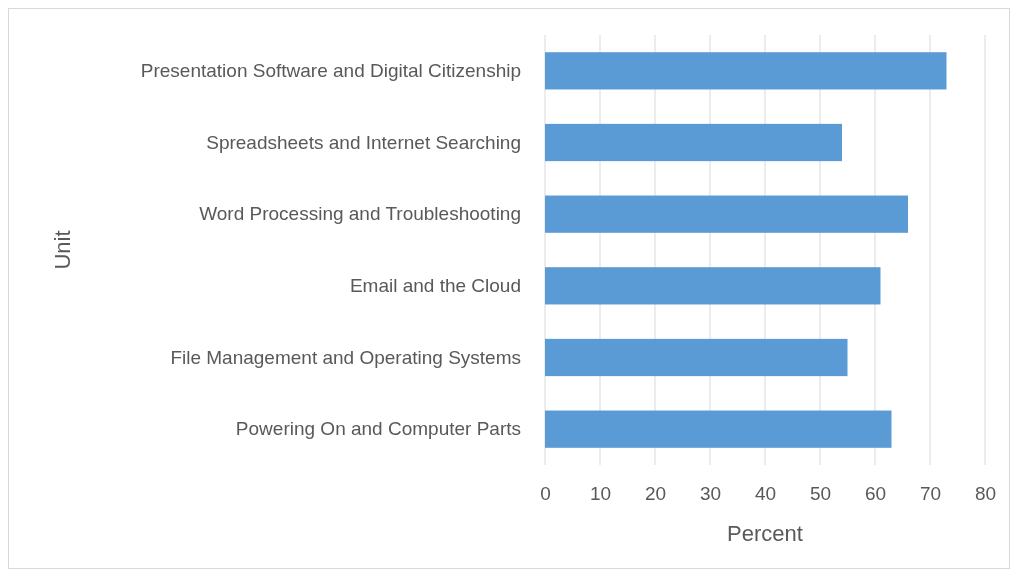 This screenshot has width=1018, height=577. I want to click on x-tick-label: 50, so click(820, 494).